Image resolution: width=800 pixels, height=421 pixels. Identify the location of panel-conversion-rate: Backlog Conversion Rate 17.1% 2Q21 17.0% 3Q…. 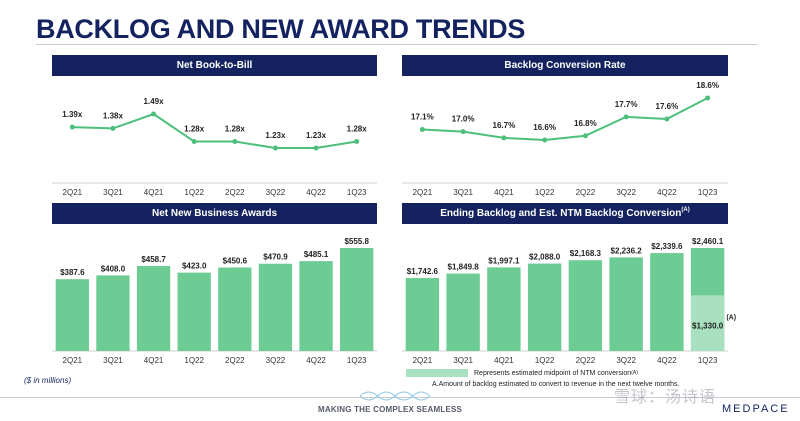
(565, 126).